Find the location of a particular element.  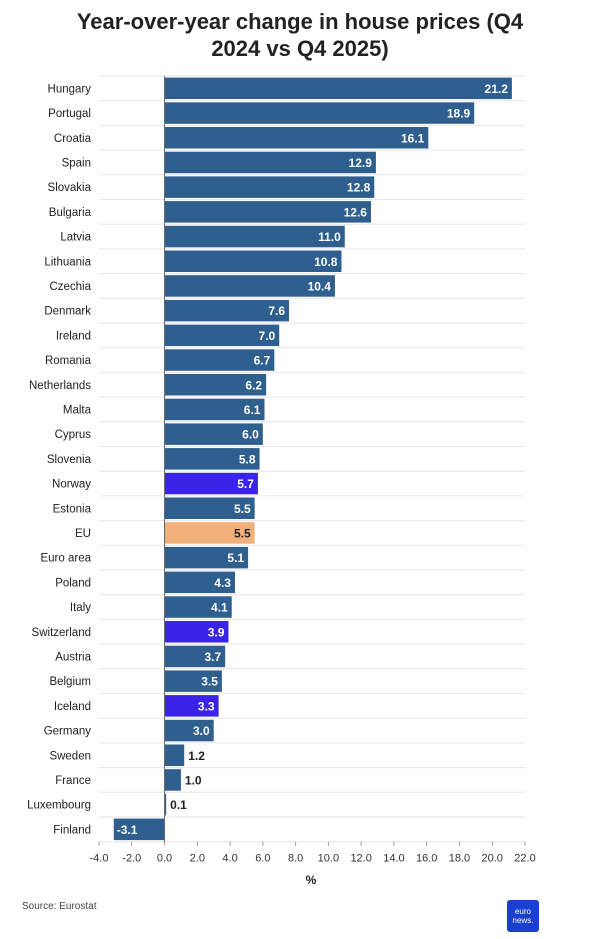

data-label: 5.1 is located at coordinates (235, 558).